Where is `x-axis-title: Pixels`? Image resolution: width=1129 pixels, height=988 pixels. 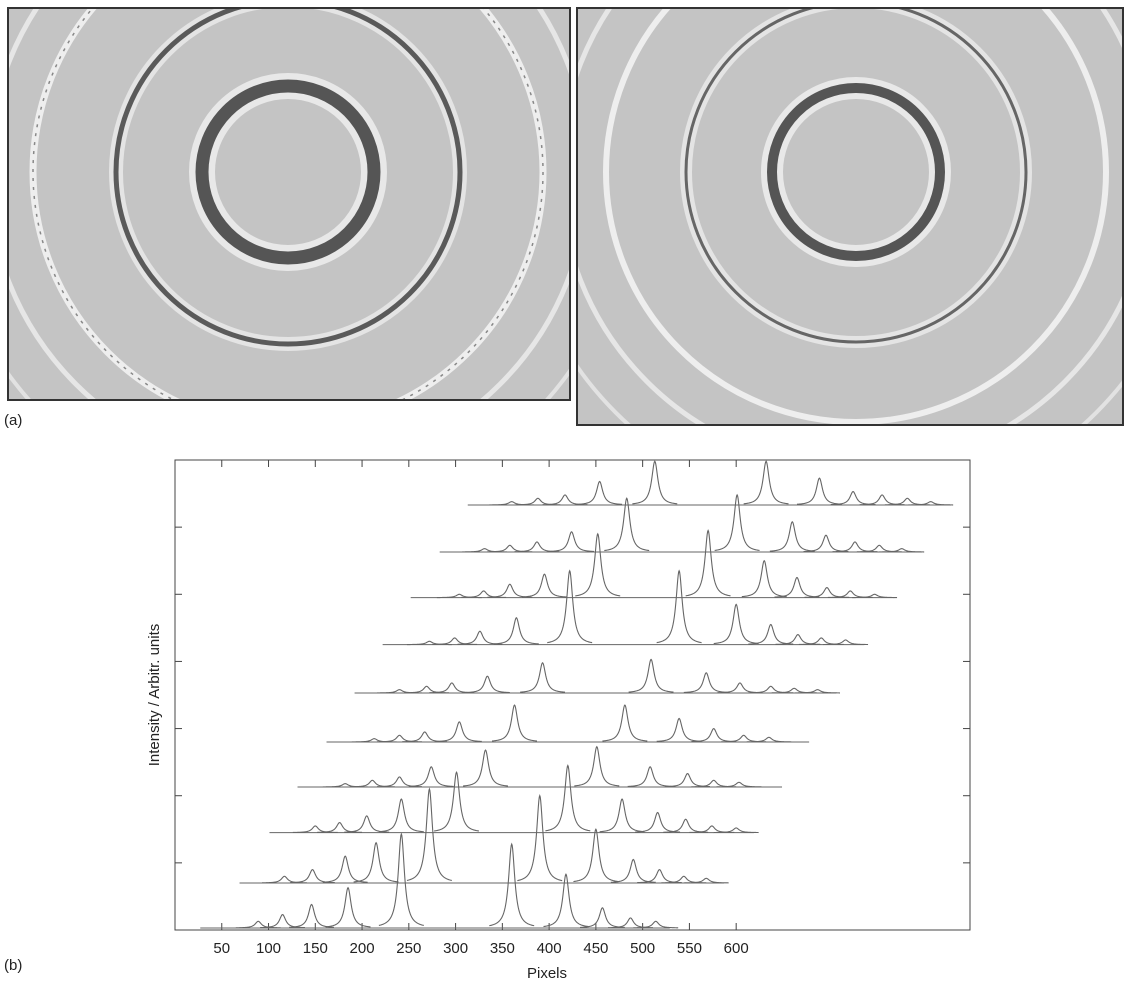 x-axis-title: Pixels is located at coordinates (547, 973).